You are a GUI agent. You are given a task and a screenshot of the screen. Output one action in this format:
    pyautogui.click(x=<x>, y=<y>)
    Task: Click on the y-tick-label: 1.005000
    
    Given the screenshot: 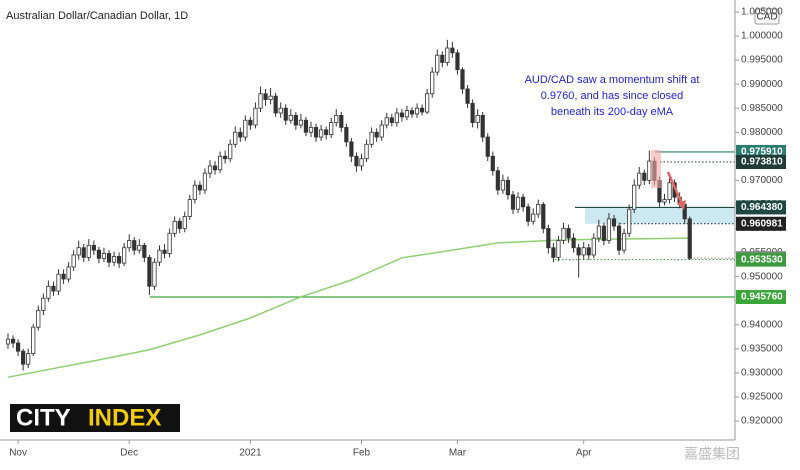 What is the action you would take?
    pyautogui.click(x=762, y=12)
    